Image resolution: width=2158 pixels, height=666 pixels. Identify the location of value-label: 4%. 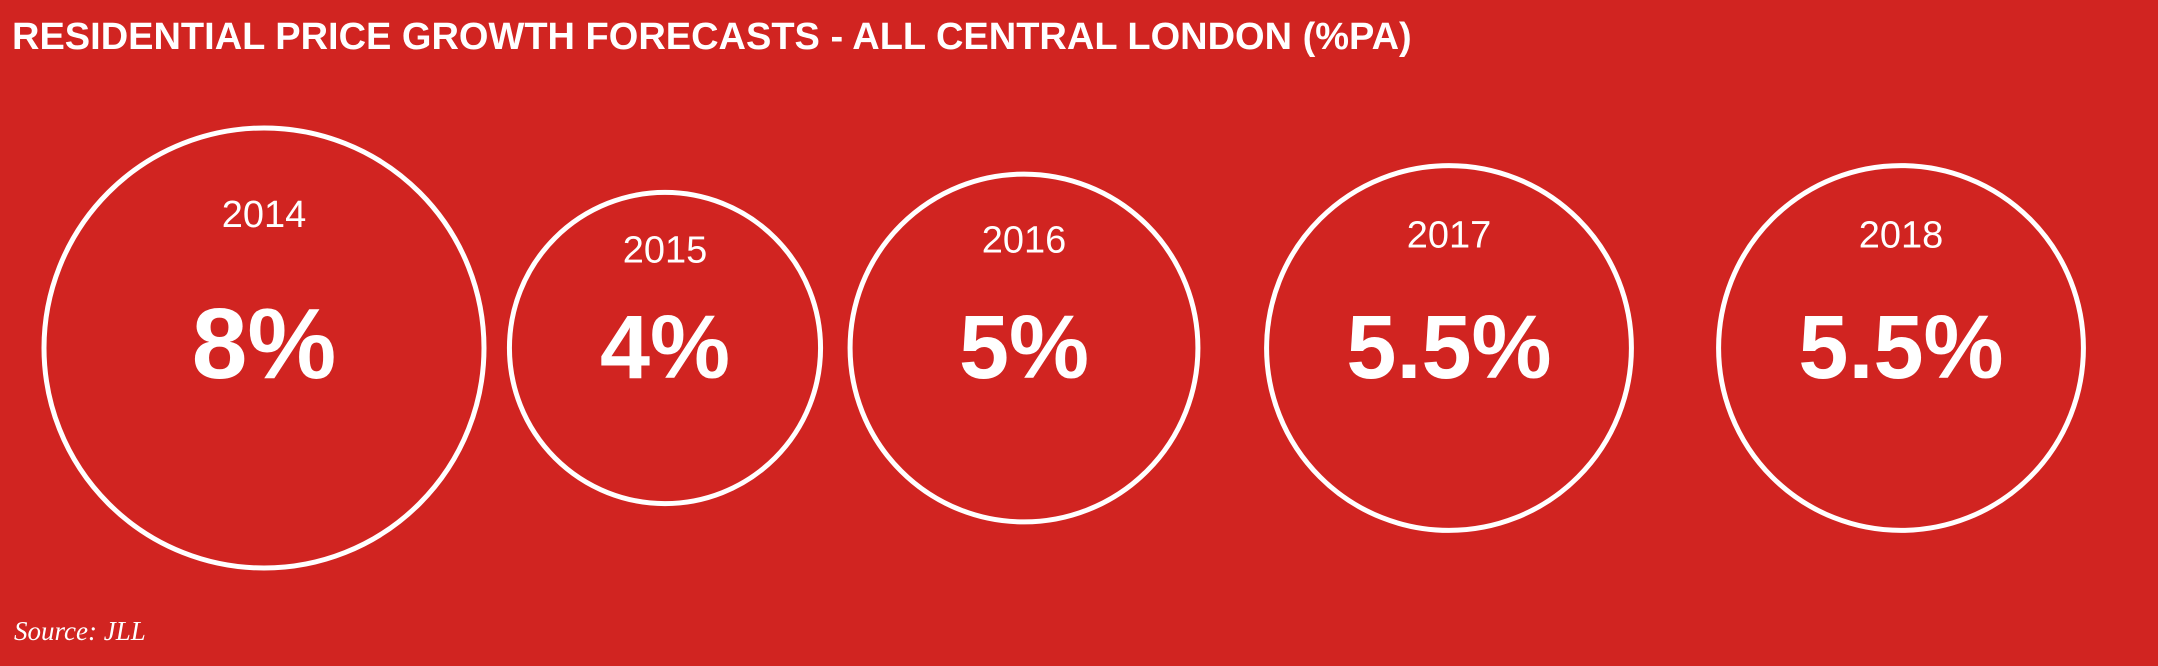
(665, 348).